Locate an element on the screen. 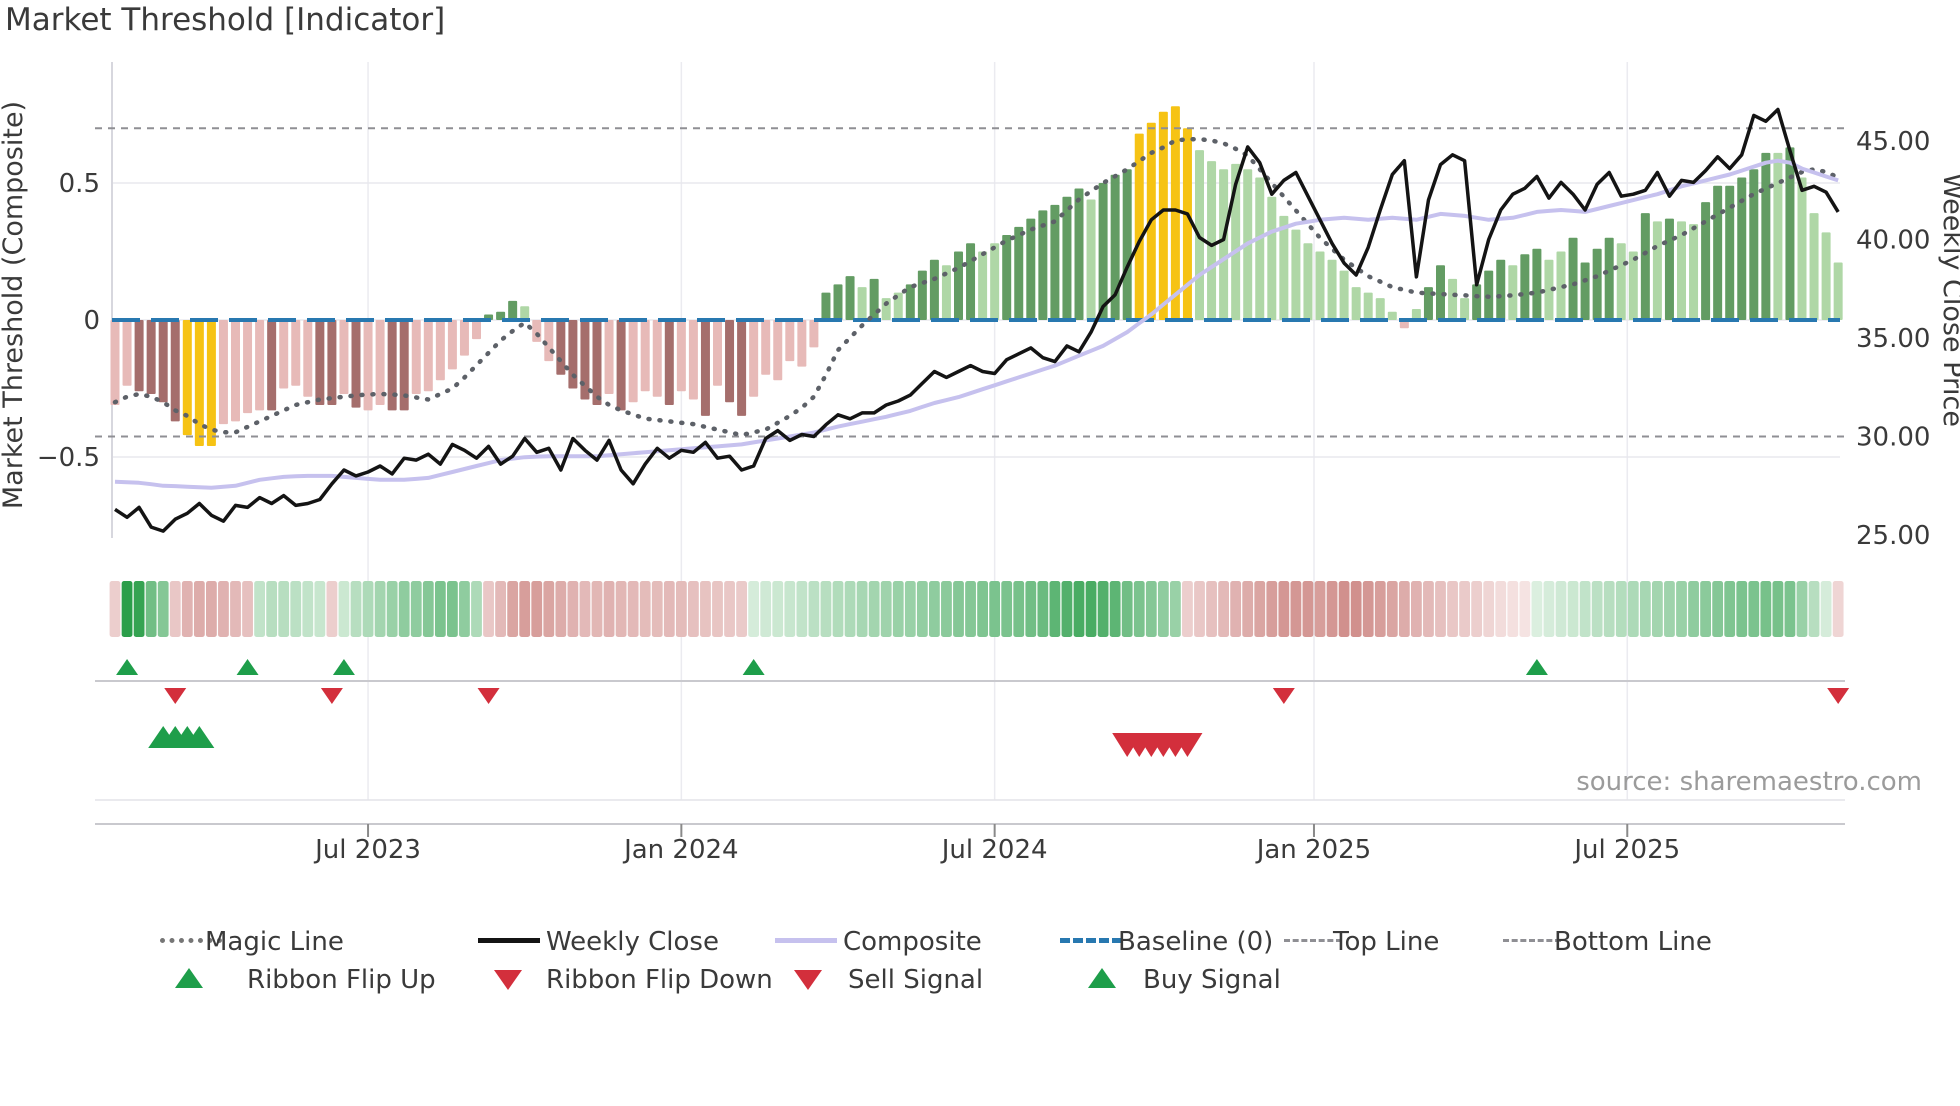  composite-swatch-icon is located at coordinates (806, 940).